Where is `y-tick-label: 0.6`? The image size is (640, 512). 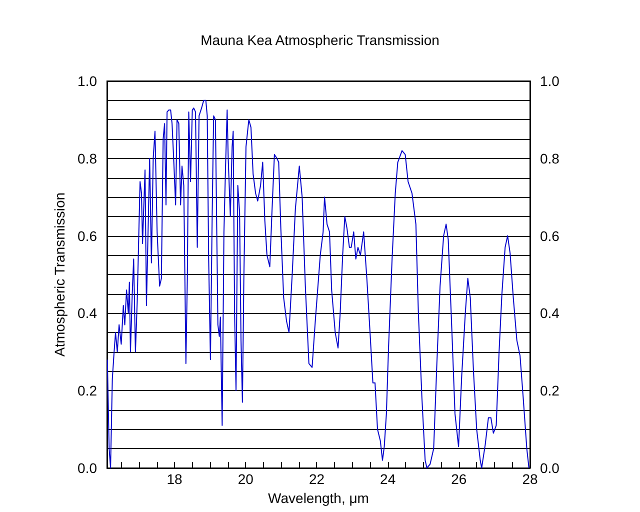 y-tick-label: 0.6 is located at coordinates (88, 236).